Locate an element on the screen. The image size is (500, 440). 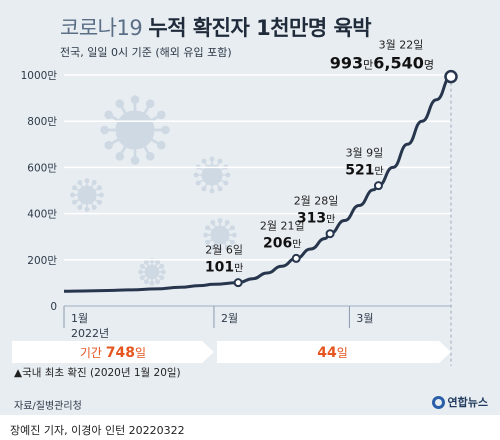
y-tick-label: 200만 is located at coordinates (42, 261).